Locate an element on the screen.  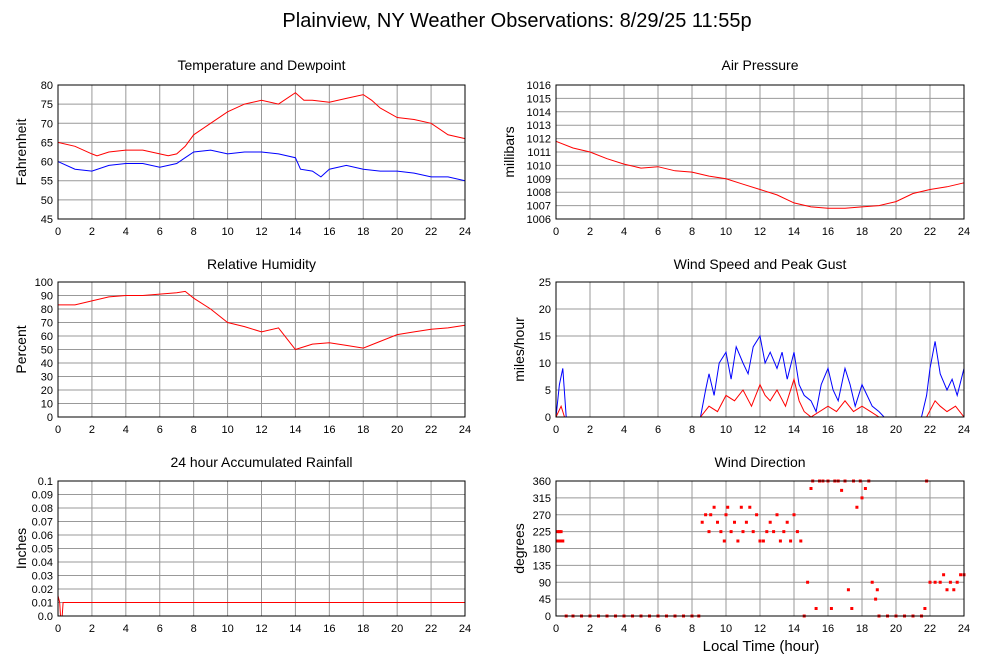
rain-x-tick-label: 6 is located at coordinates (160, 629).